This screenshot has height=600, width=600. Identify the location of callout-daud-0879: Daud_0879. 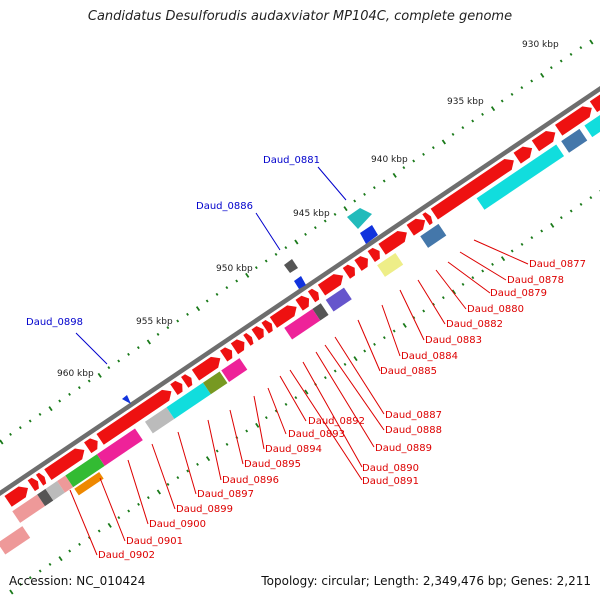
(518, 293).